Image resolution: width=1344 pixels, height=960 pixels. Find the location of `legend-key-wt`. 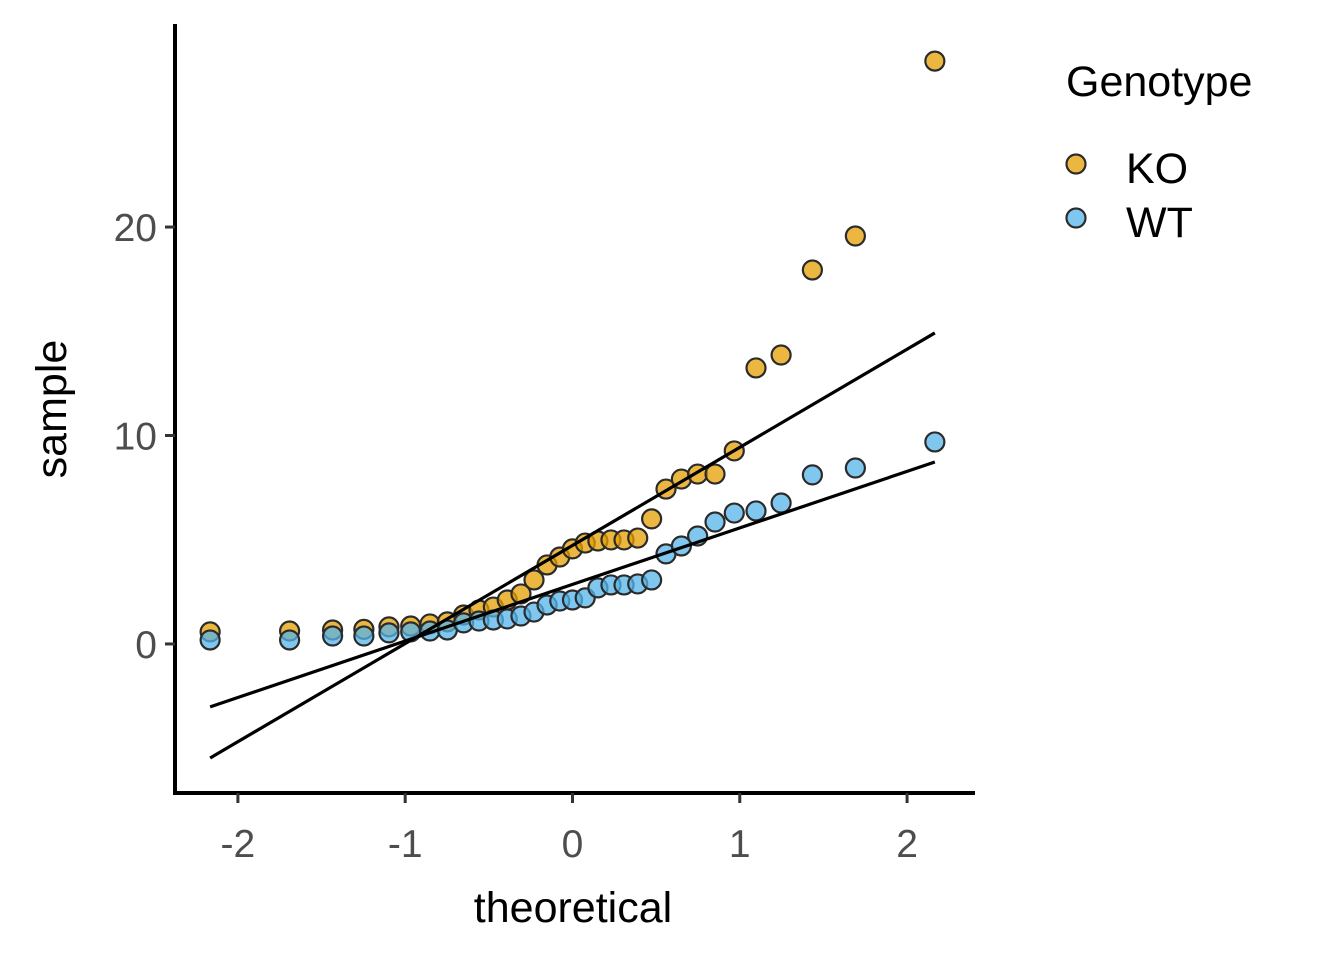

legend-key-wt is located at coordinates (1076, 218).